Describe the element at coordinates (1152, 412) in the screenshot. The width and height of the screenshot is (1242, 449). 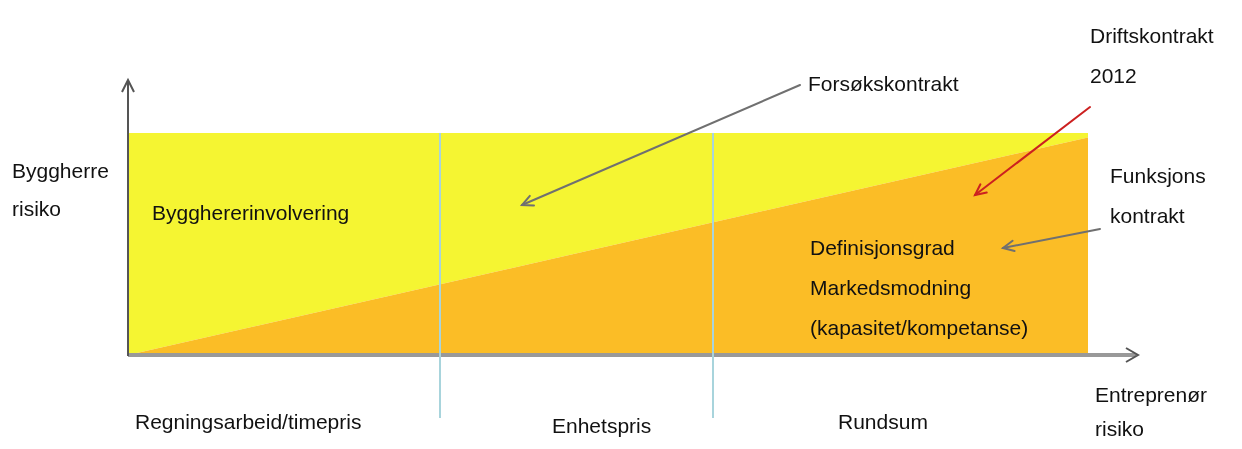
I see `x-axis-title: Entreprenør risiko` at that location.